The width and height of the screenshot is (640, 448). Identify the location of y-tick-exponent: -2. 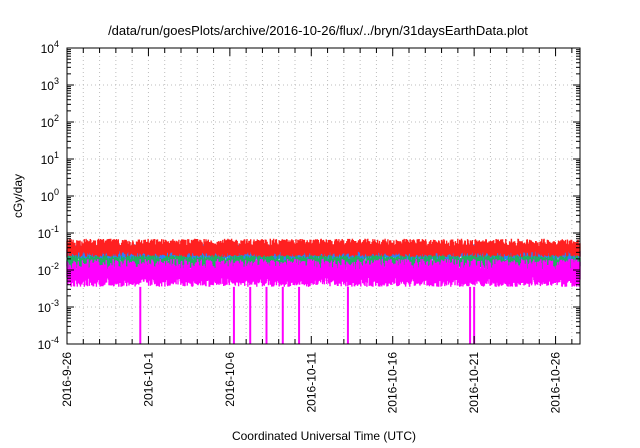
(55, 266).